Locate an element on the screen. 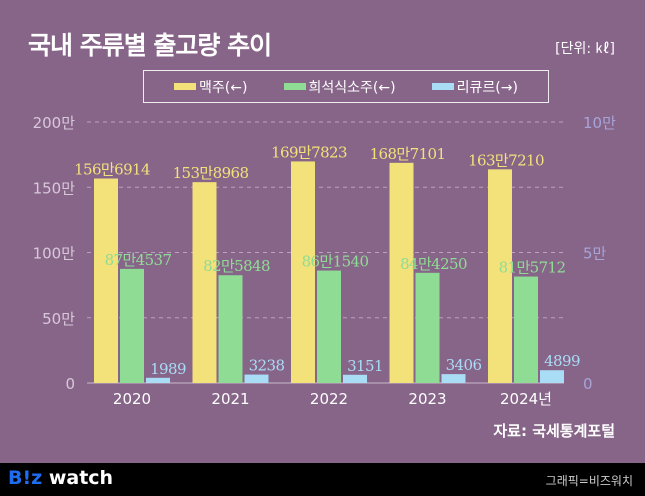  bar-0-2024년 is located at coordinates (500, 276).